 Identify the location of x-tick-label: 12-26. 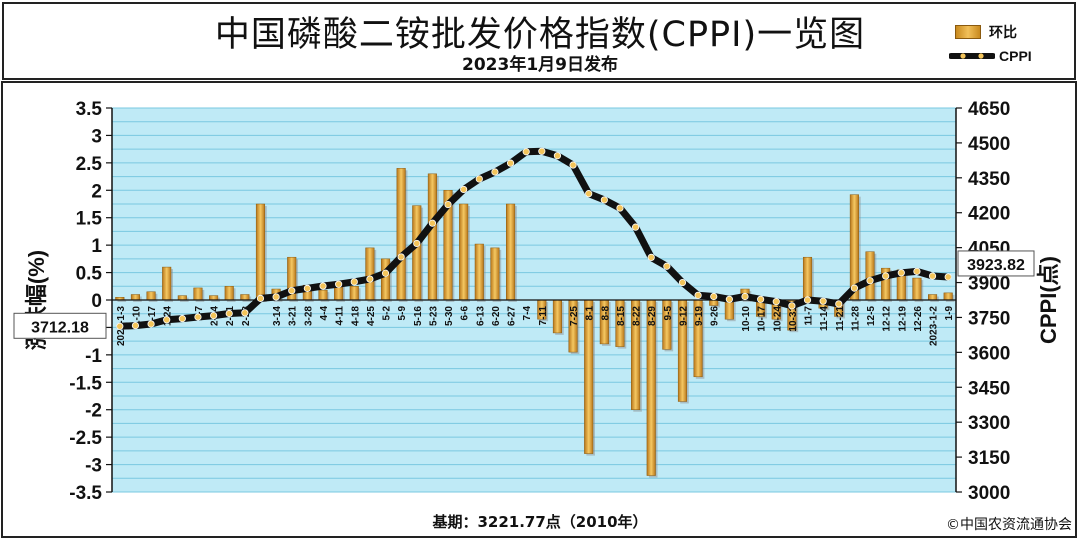
(918, 319).